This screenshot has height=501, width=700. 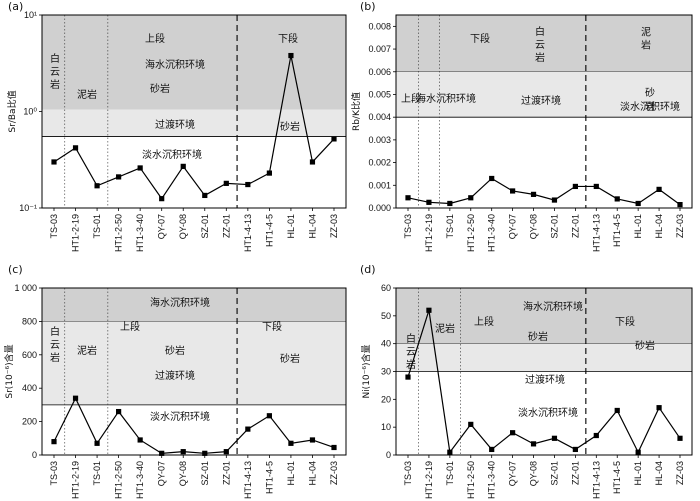 I want to click on y-tick-label: 0, so click(x=388, y=455).